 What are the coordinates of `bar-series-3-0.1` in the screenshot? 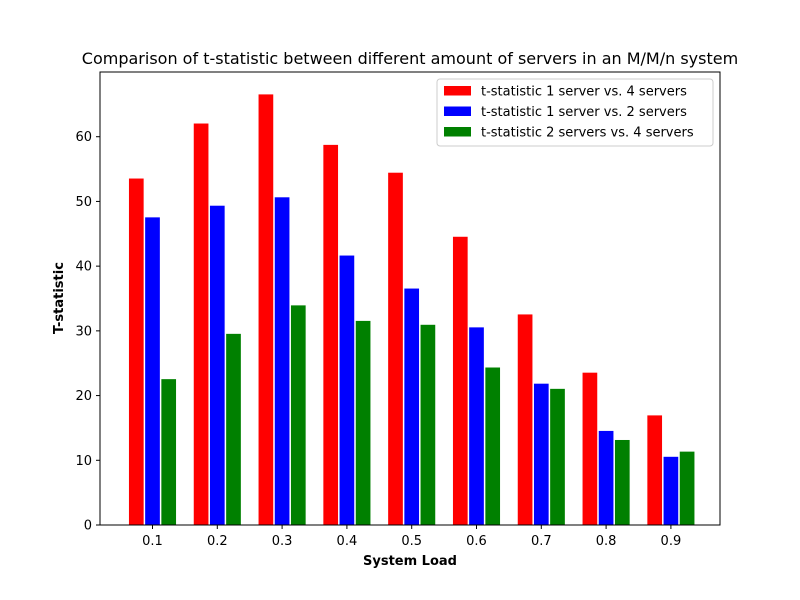 It's located at (168, 452).